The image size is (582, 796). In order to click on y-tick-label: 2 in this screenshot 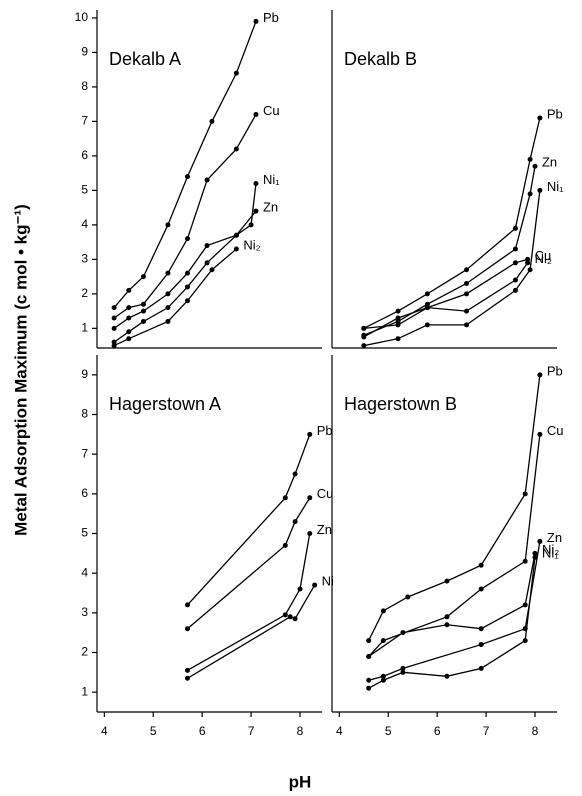, I will do `click(84, 293)`.